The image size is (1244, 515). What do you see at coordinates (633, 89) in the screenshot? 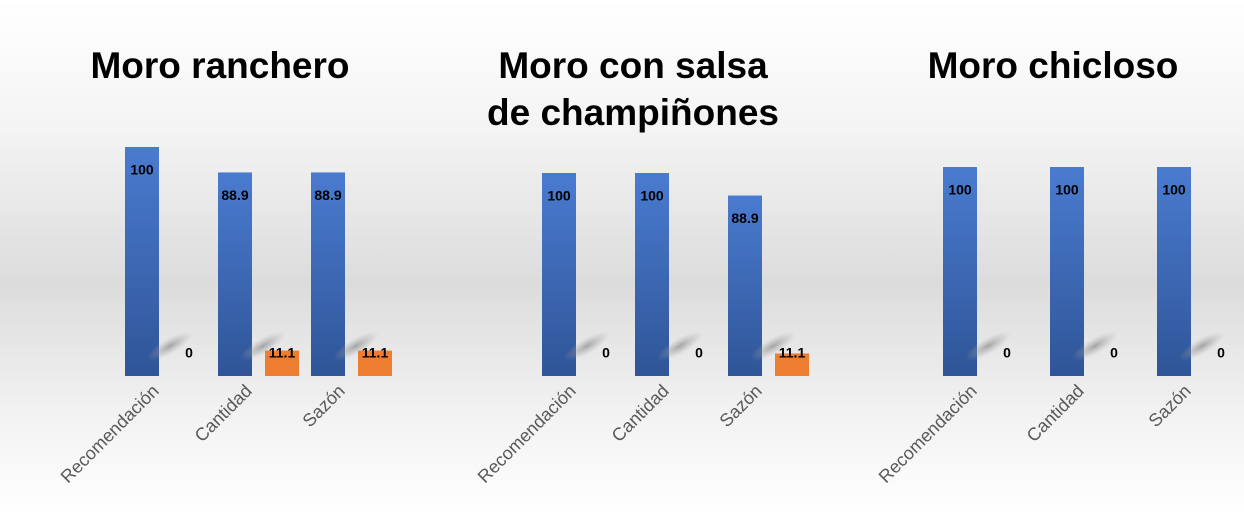
I see `chart-title: Moro con salsa de champiñones` at bounding box center [633, 89].